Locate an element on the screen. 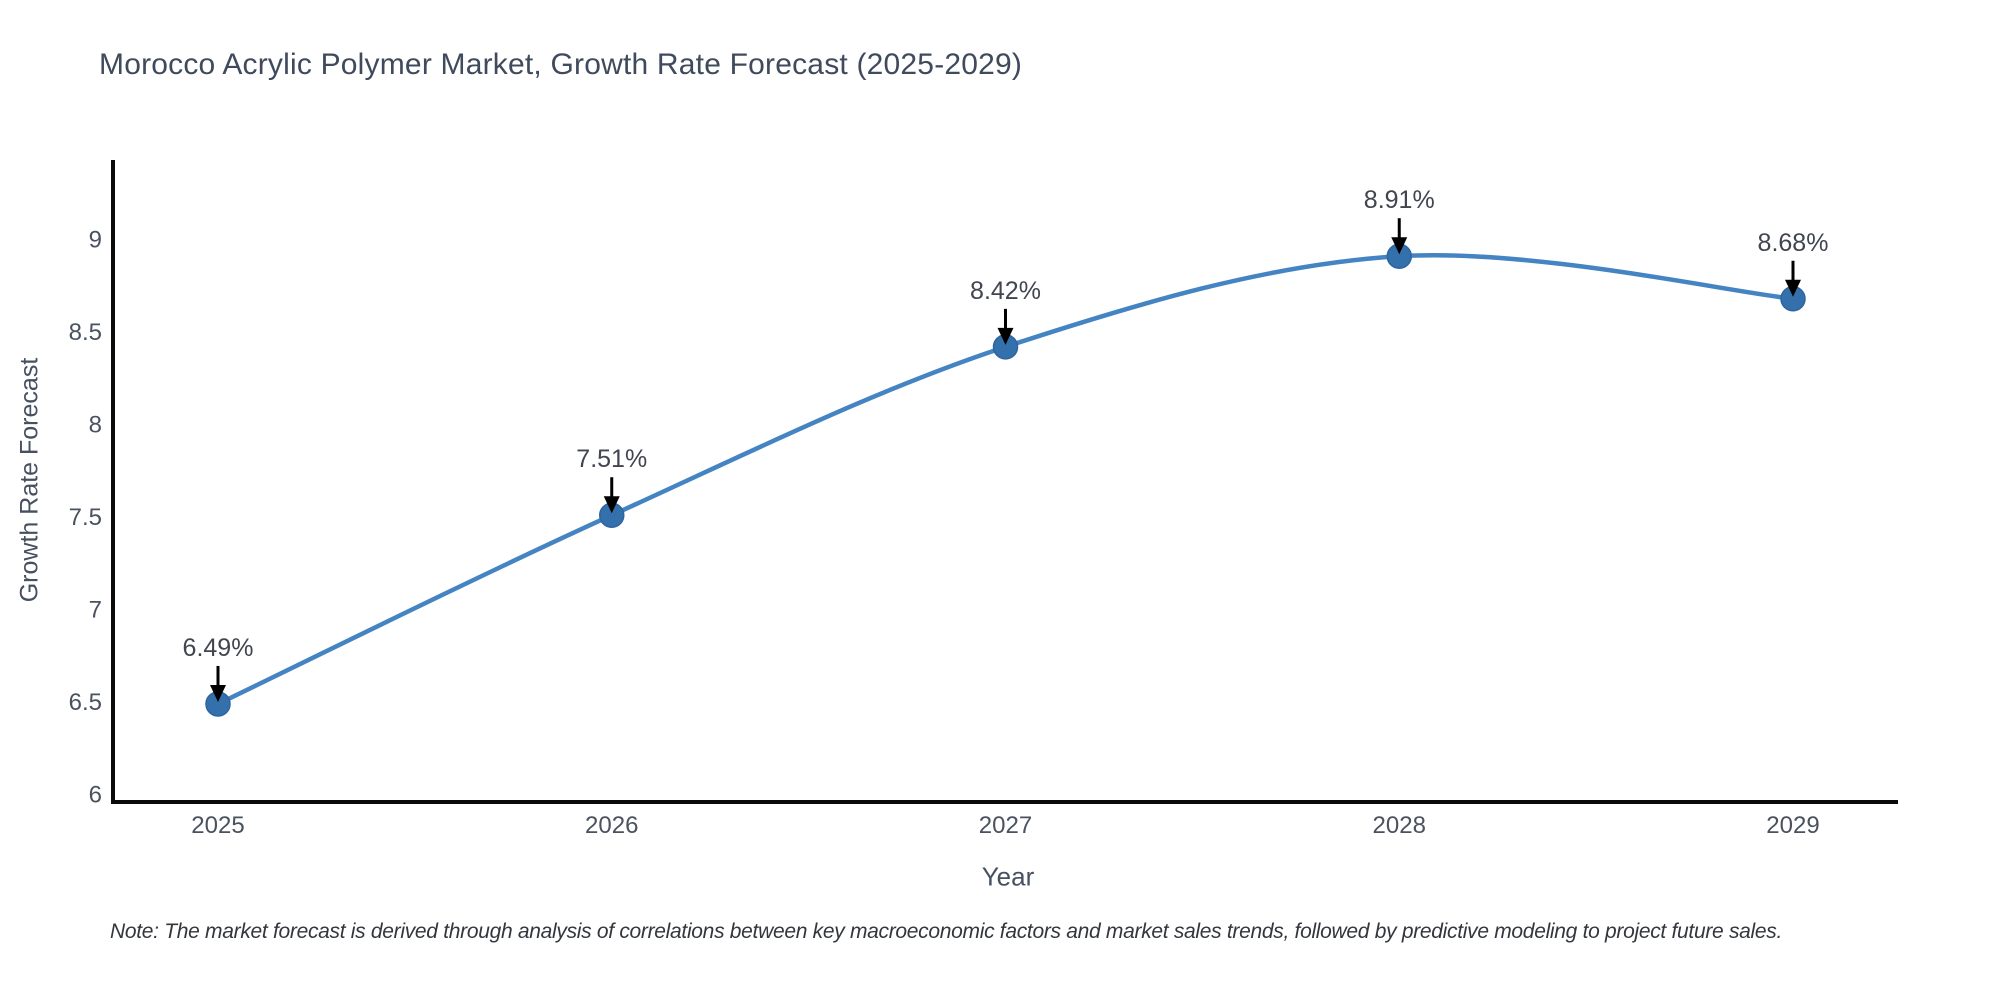  x-tick-label: 2026 is located at coordinates (611, 825).